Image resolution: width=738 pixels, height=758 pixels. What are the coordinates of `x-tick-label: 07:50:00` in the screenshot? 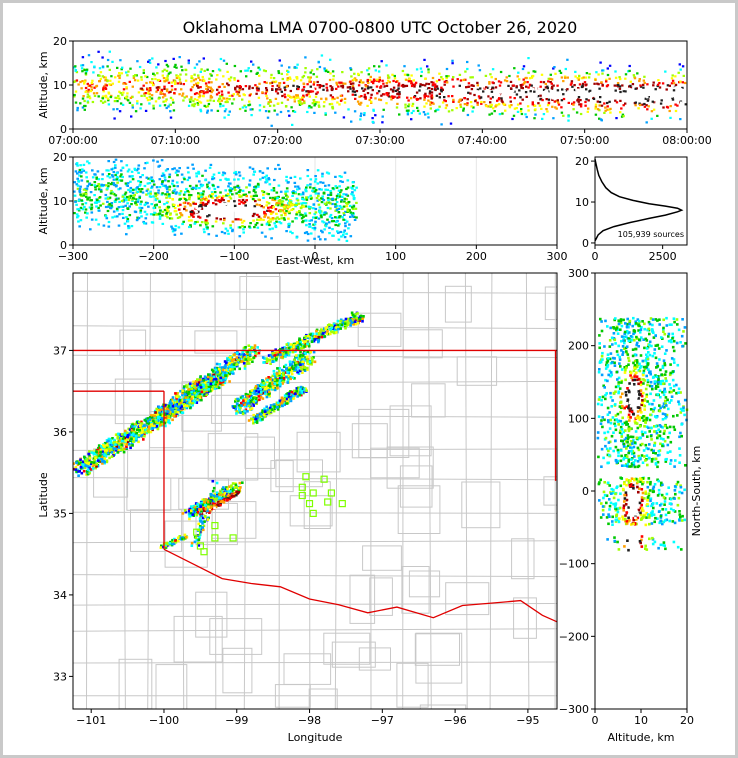 It's located at (584, 140).